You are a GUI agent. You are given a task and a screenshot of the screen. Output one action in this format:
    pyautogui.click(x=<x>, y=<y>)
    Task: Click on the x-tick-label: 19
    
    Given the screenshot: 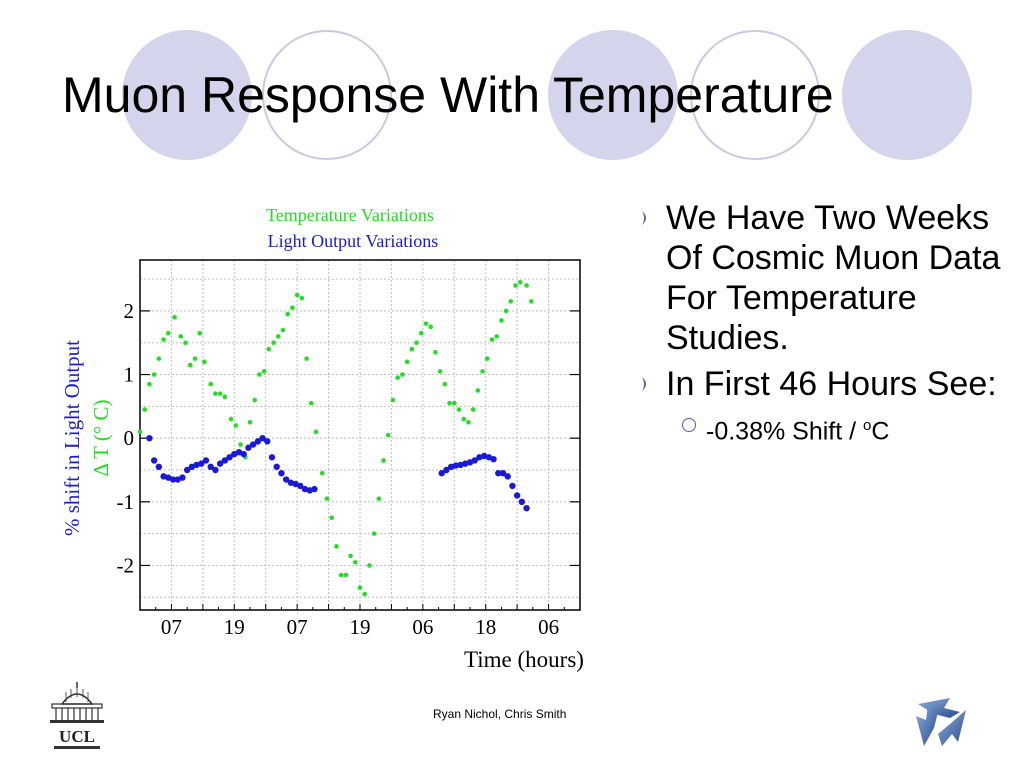 What is the action you would take?
    pyautogui.click(x=360, y=627)
    